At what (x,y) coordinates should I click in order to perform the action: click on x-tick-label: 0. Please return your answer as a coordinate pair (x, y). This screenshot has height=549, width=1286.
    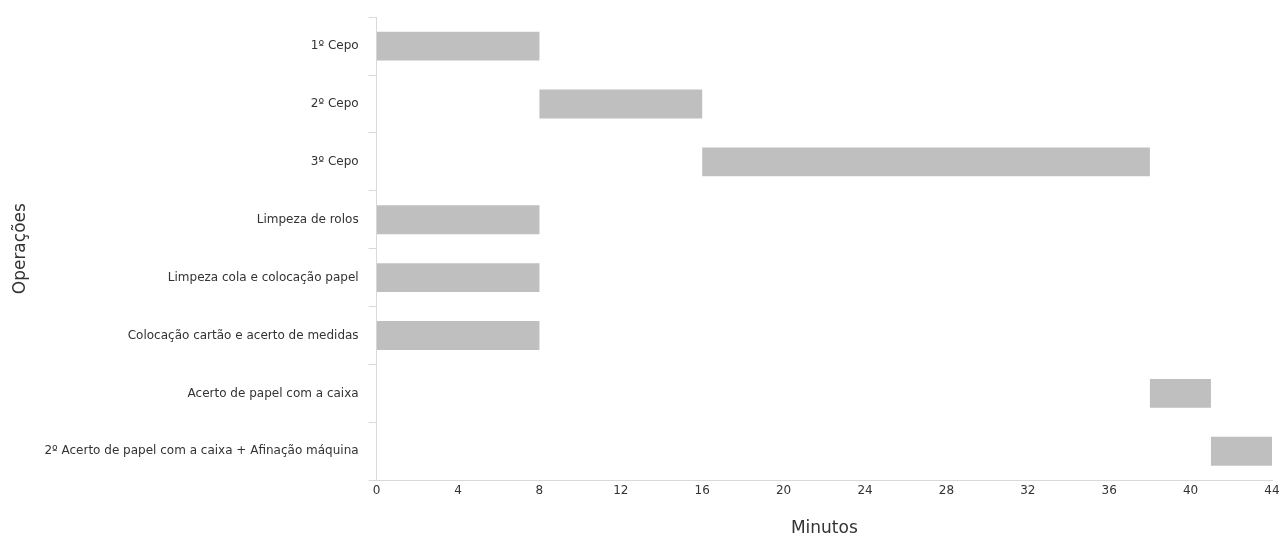
    Looking at the image, I should click on (376, 489).